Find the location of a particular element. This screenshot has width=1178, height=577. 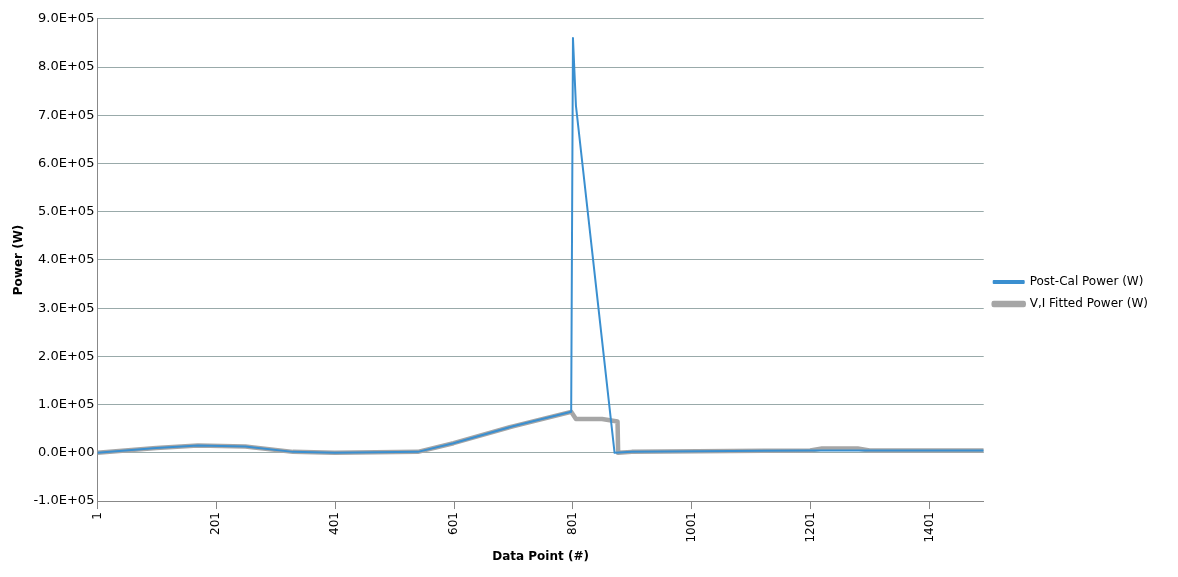

y-axis-title: Power (W) is located at coordinates (18, 260).